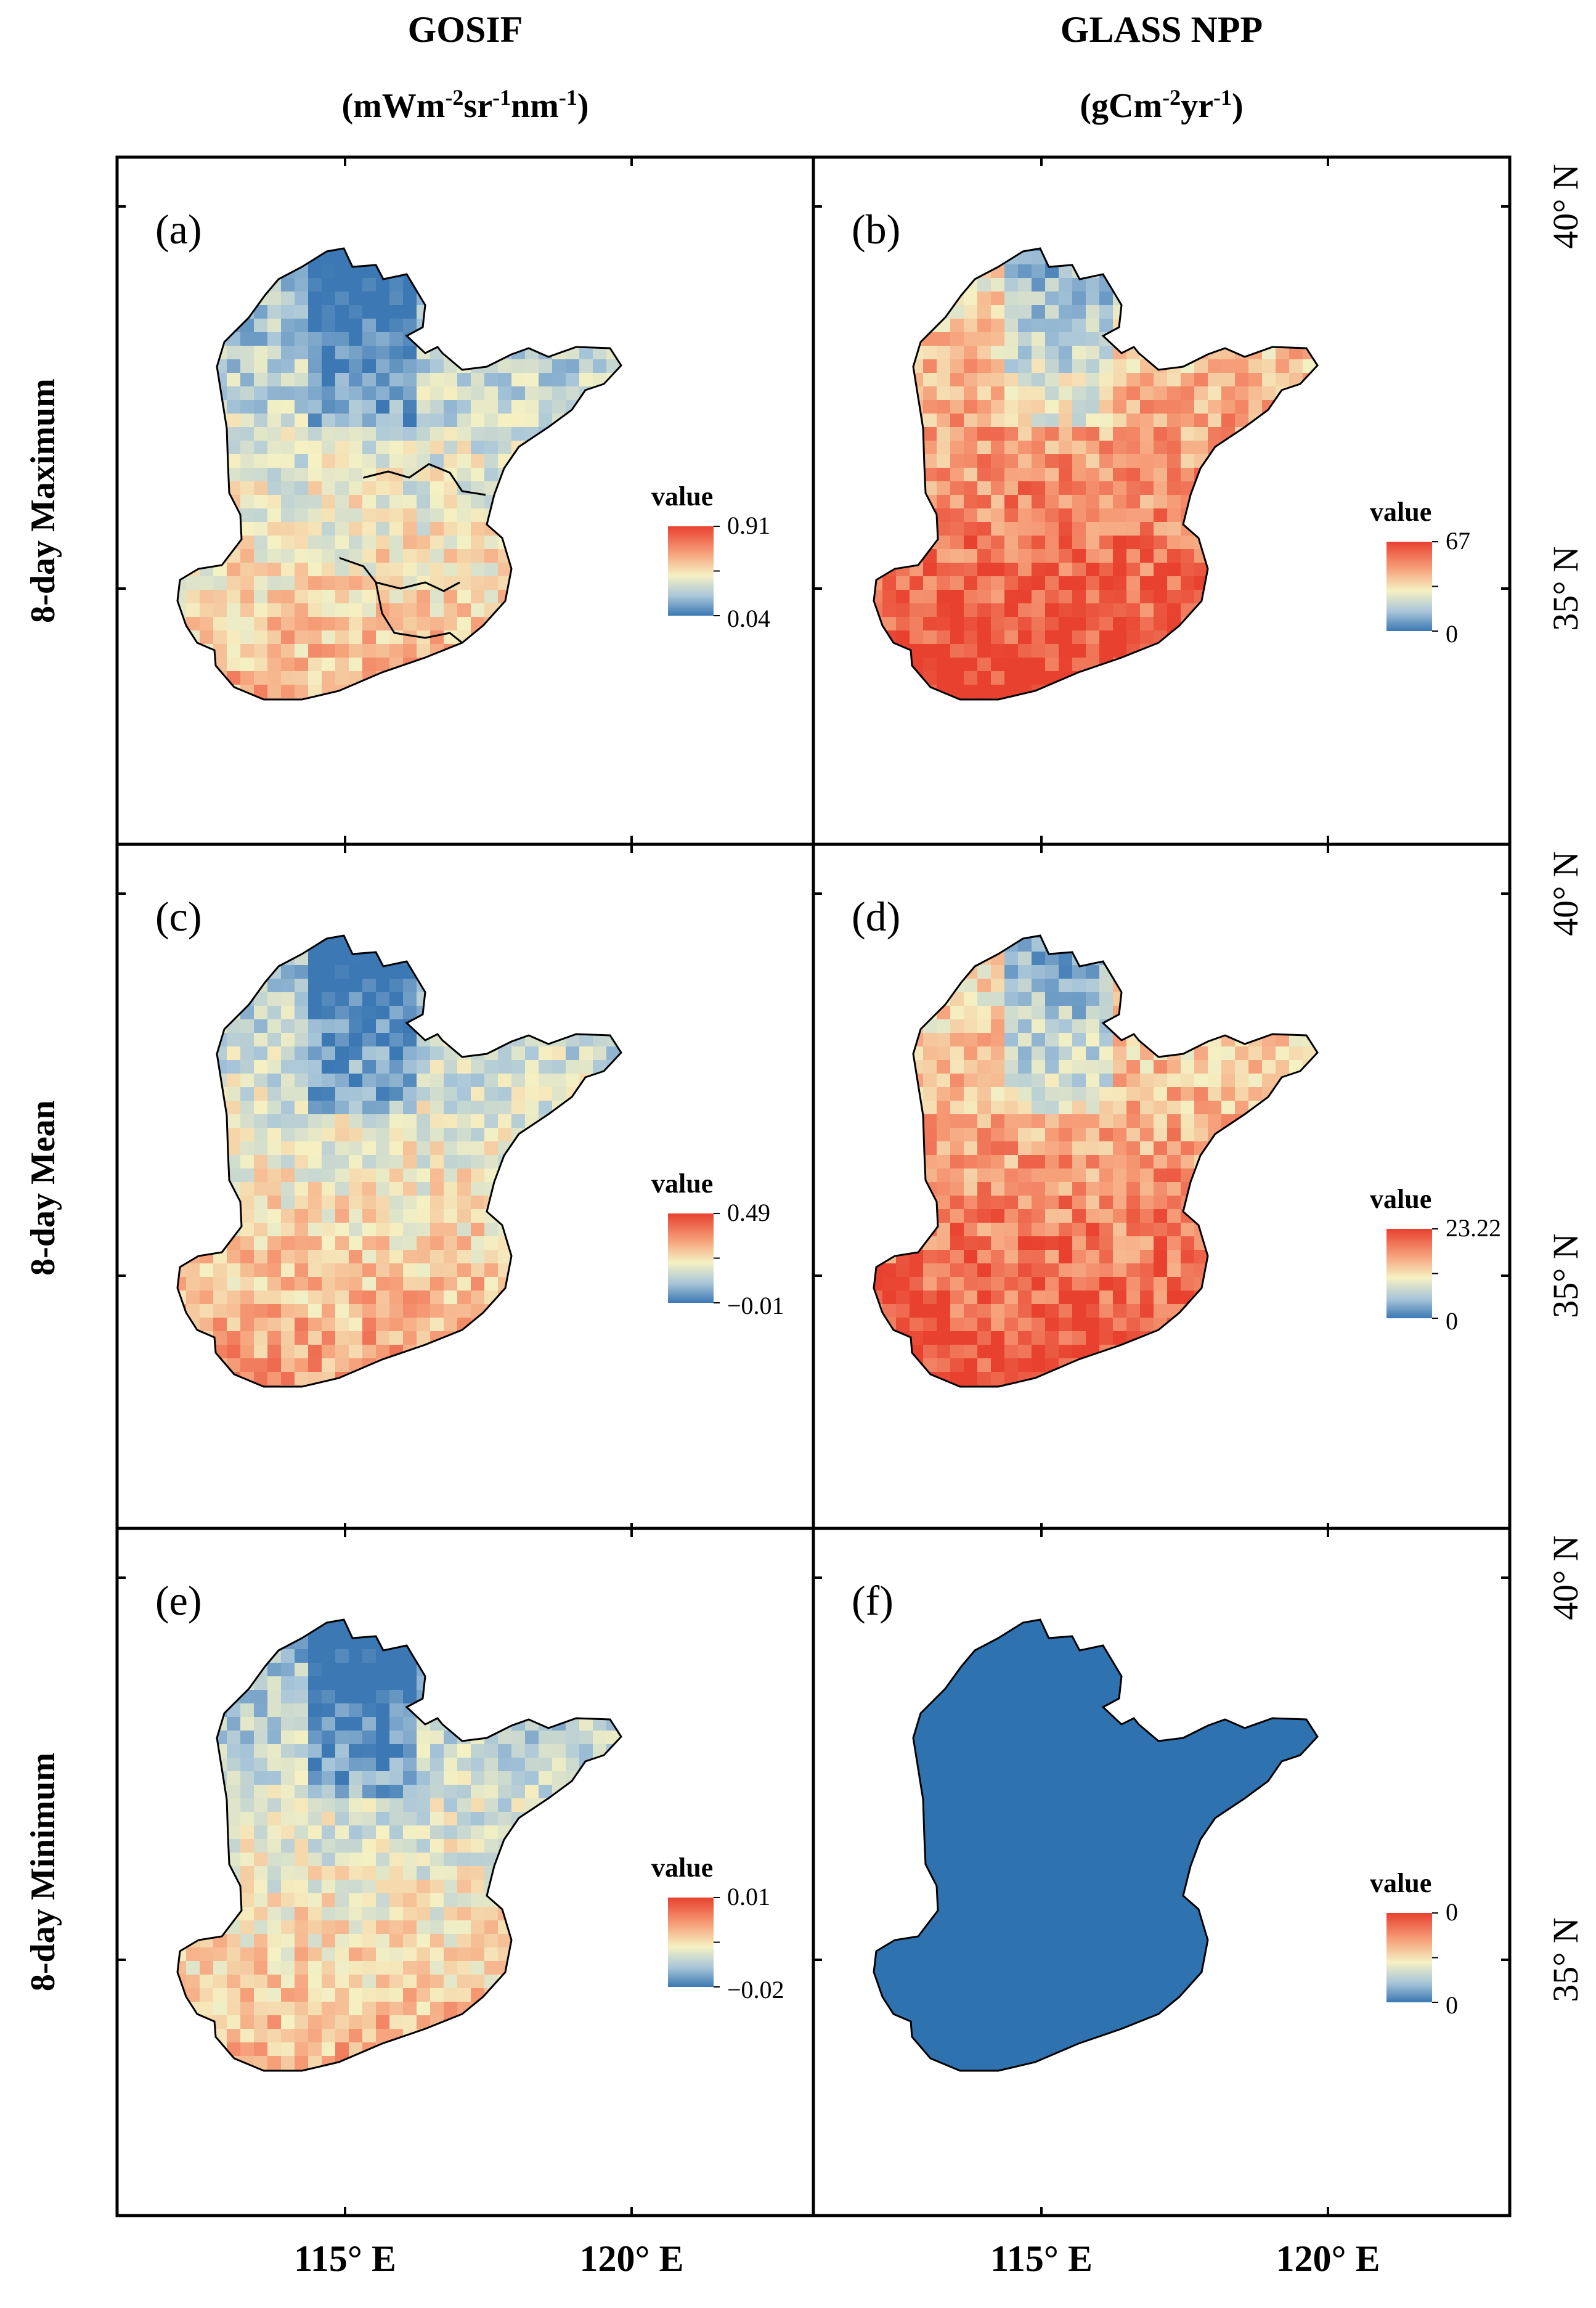 The width and height of the screenshot is (1596, 2308). What do you see at coordinates (755, 1305) in the screenshot?
I see `legend-min: −0.01` at bounding box center [755, 1305].